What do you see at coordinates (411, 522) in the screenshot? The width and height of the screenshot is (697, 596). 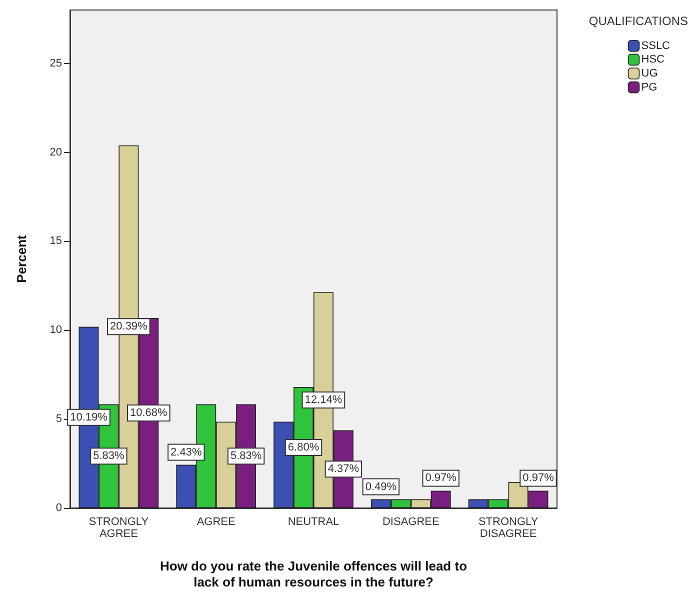 I see `x-tick-label: DISAGREE` at bounding box center [411, 522].